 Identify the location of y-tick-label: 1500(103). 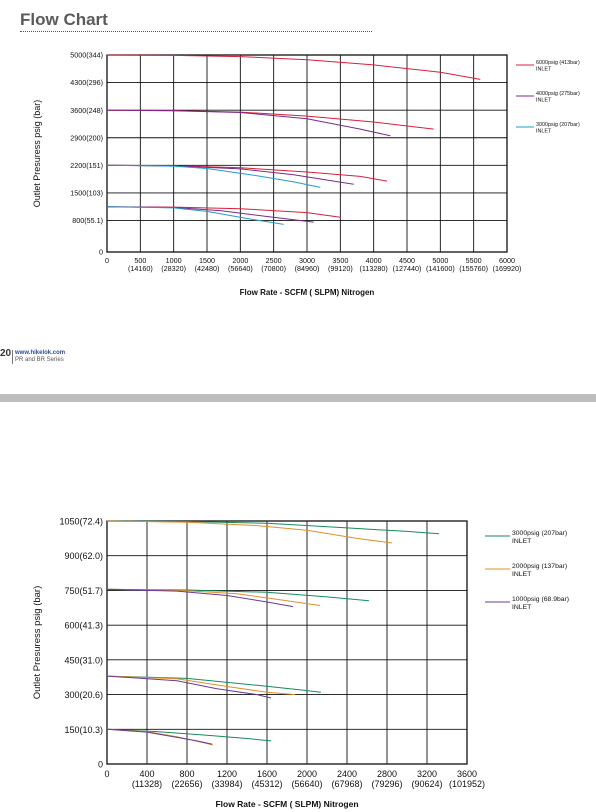
(86, 193).